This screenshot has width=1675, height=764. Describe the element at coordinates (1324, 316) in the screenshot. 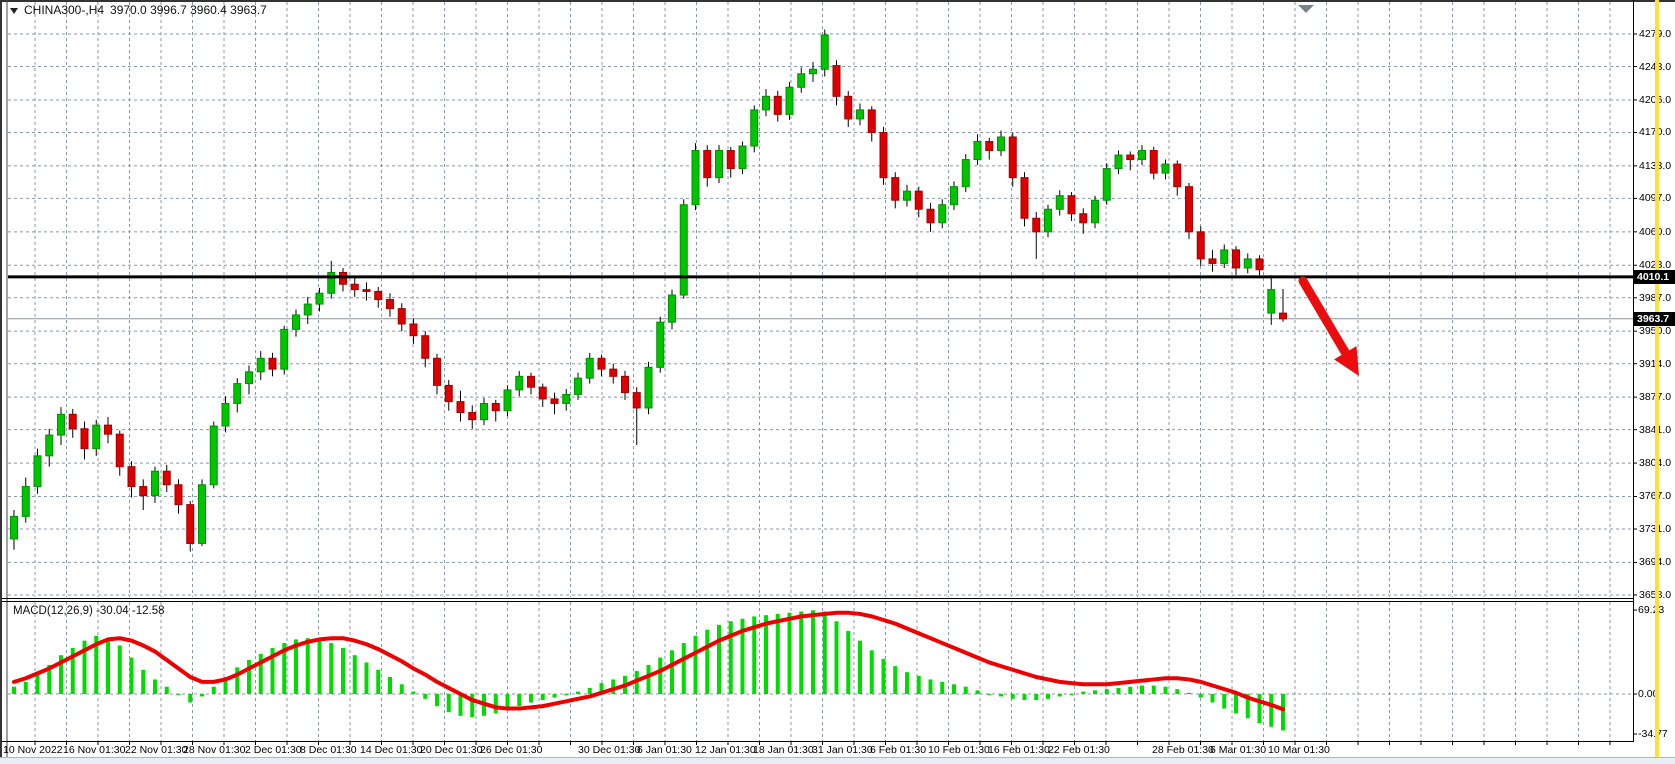

I see `trend-arrow-shaft` at that location.